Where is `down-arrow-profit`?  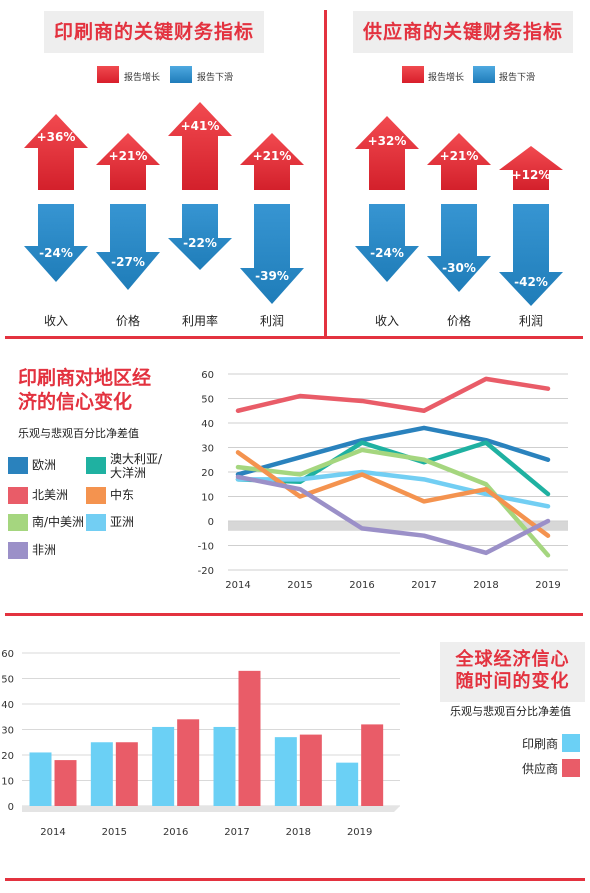 down-arrow-profit is located at coordinates (272, 254).